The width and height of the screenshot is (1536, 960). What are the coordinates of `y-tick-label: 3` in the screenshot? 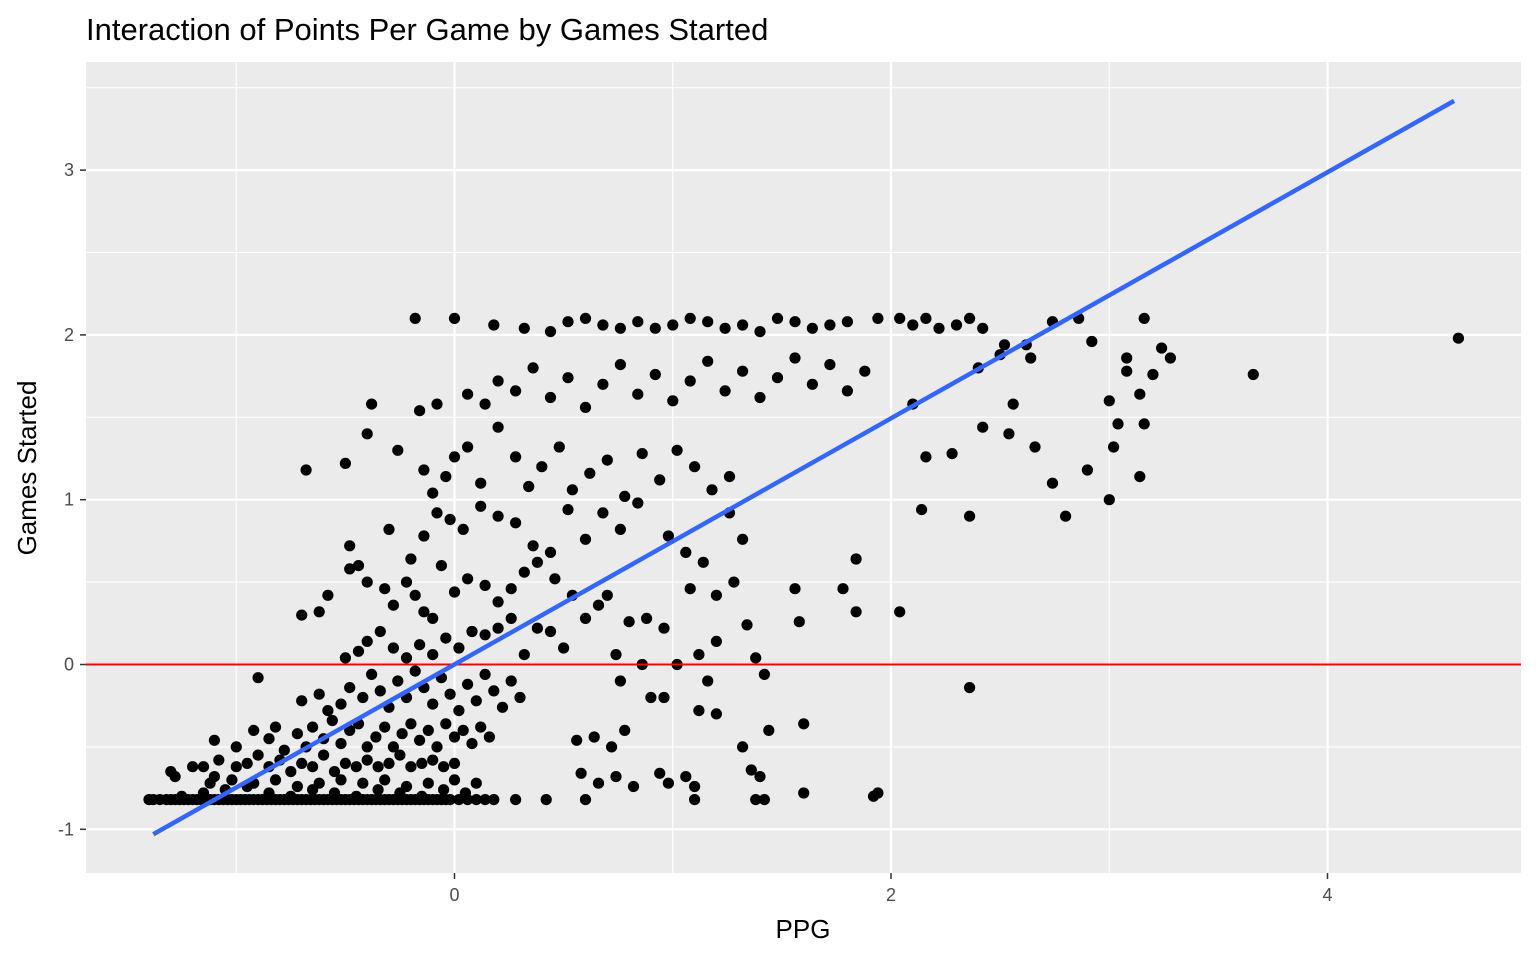 It's located at (69, 170).